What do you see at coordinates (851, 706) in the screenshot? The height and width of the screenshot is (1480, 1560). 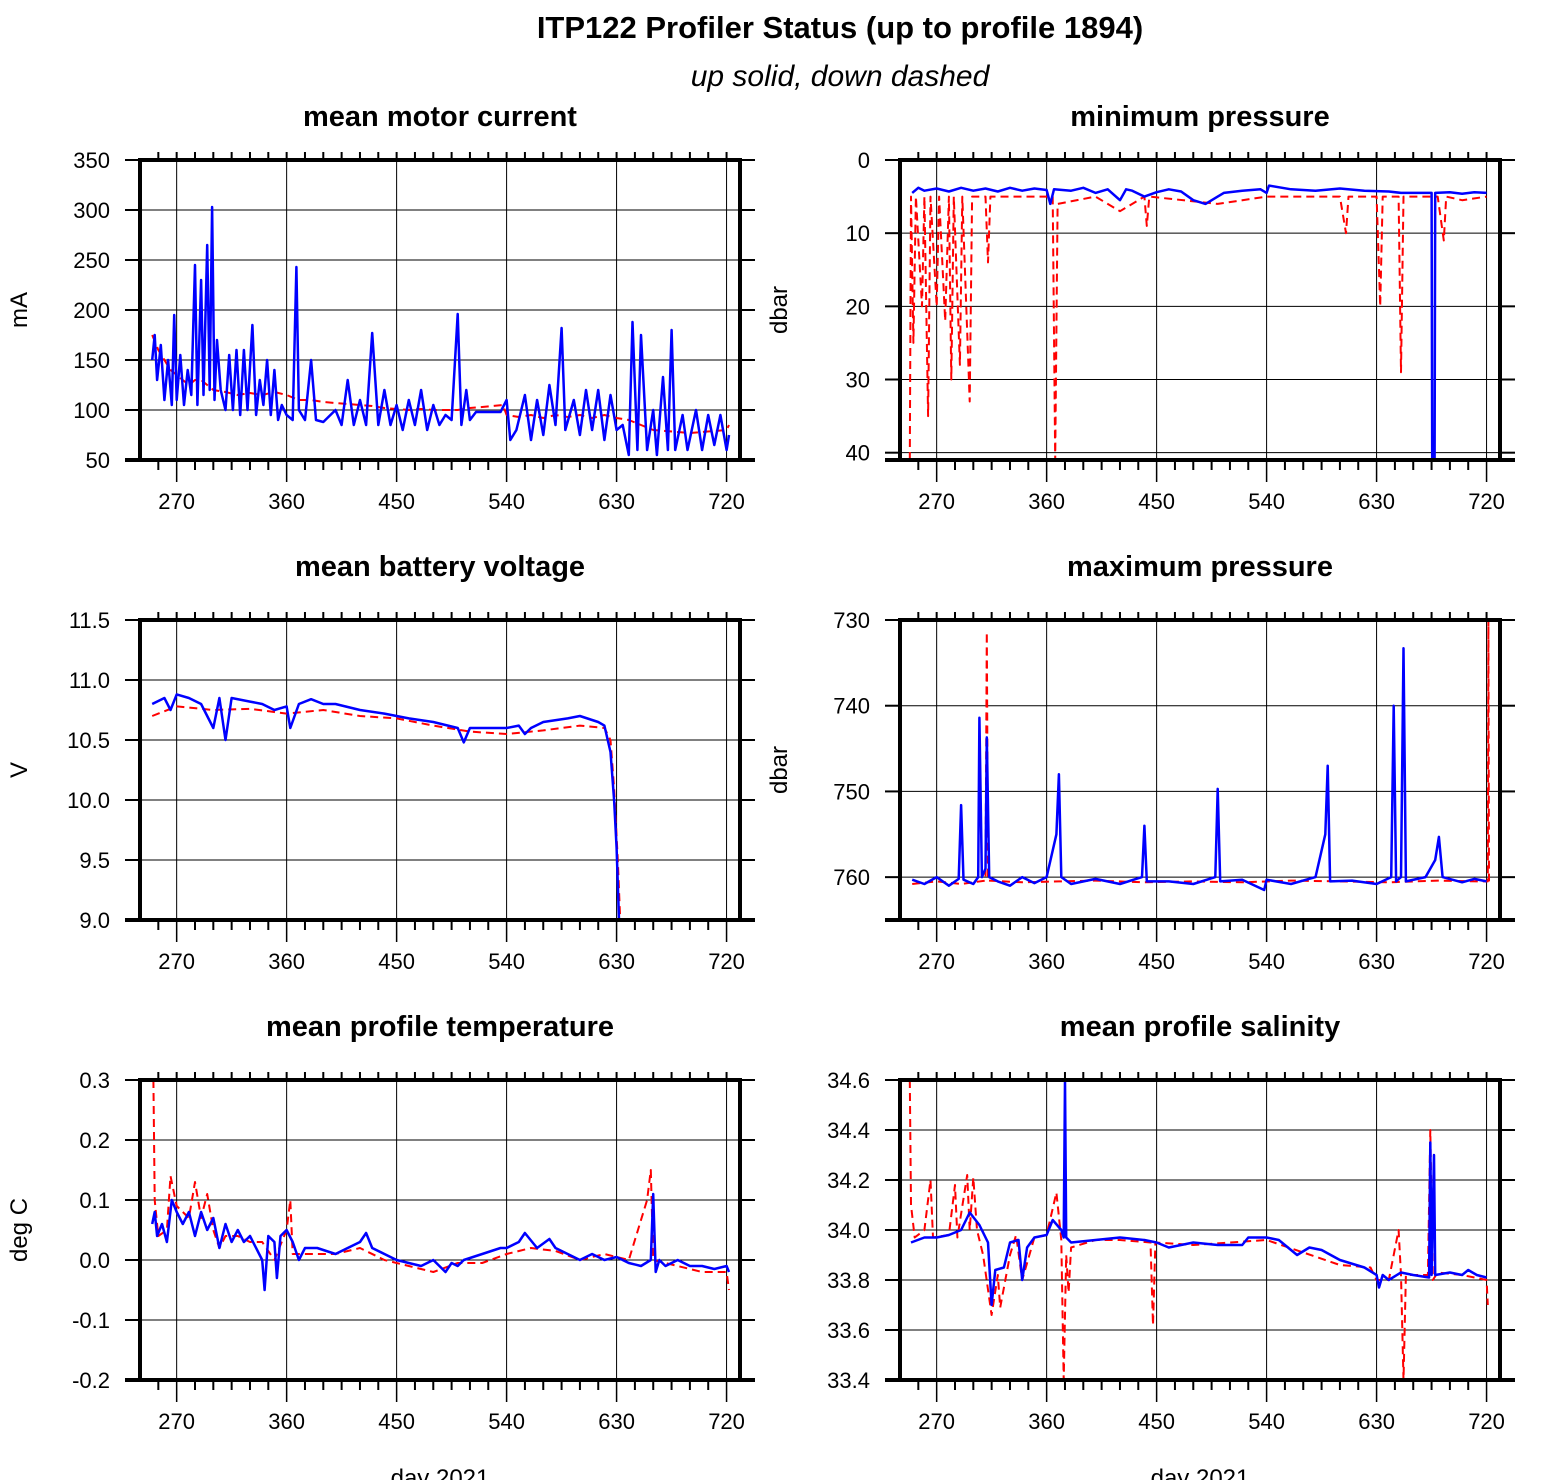 I see `y-tick-label: 740` at bounding box center [851, 706].